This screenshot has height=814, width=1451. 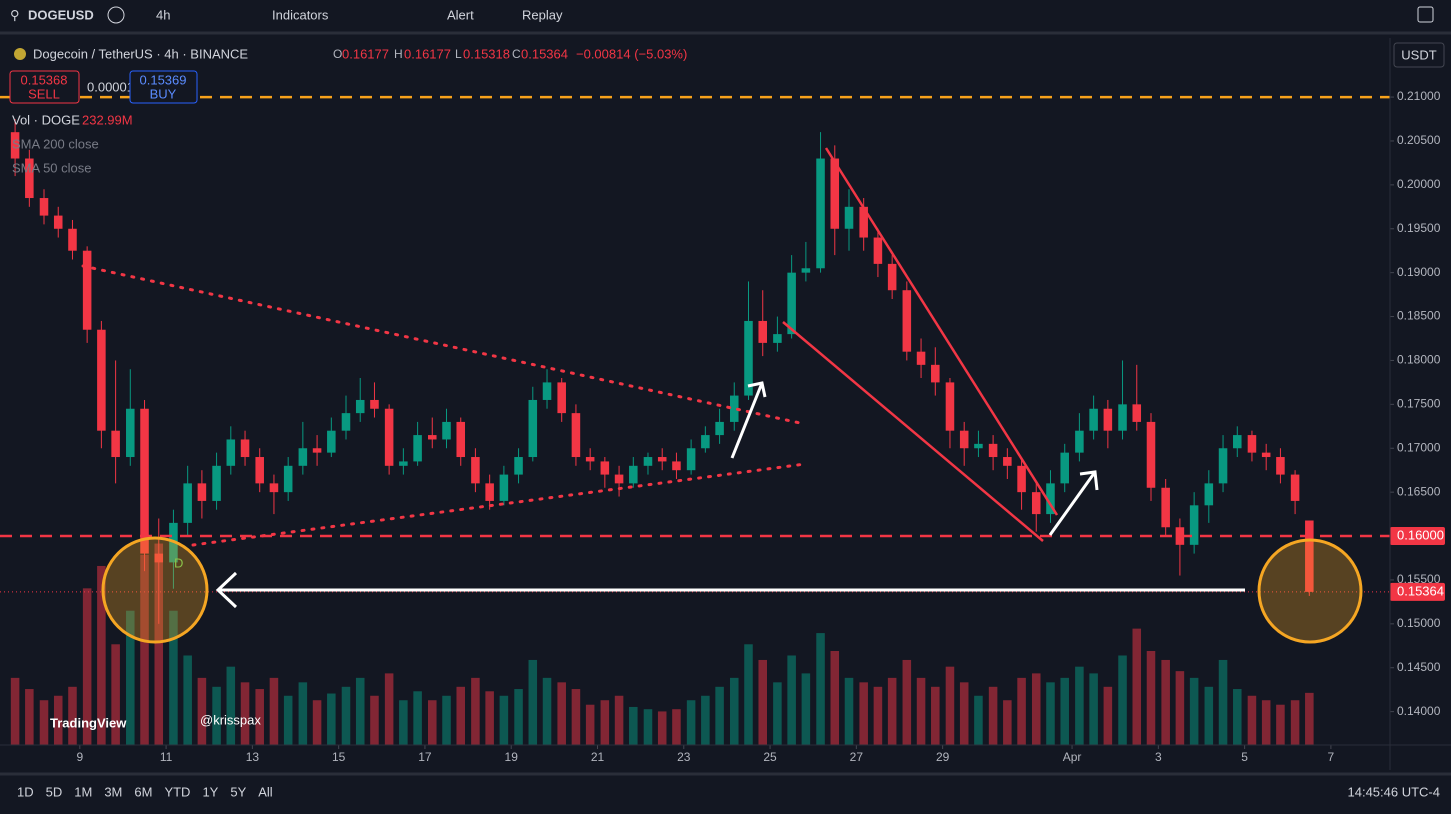 I want to click on range-button: All, so click(x=265, y=791).